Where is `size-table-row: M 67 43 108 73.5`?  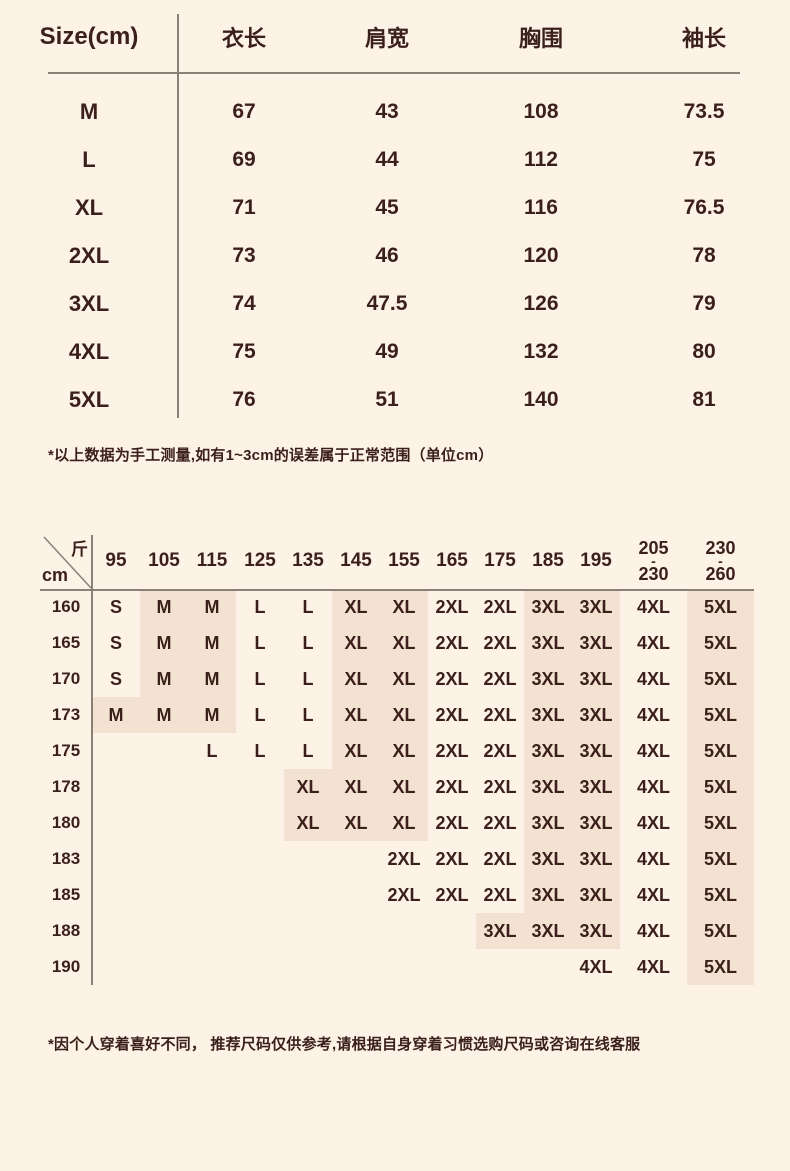
size-table-row: M 67 43 108 73.5 is located at coordinates (395, 112).